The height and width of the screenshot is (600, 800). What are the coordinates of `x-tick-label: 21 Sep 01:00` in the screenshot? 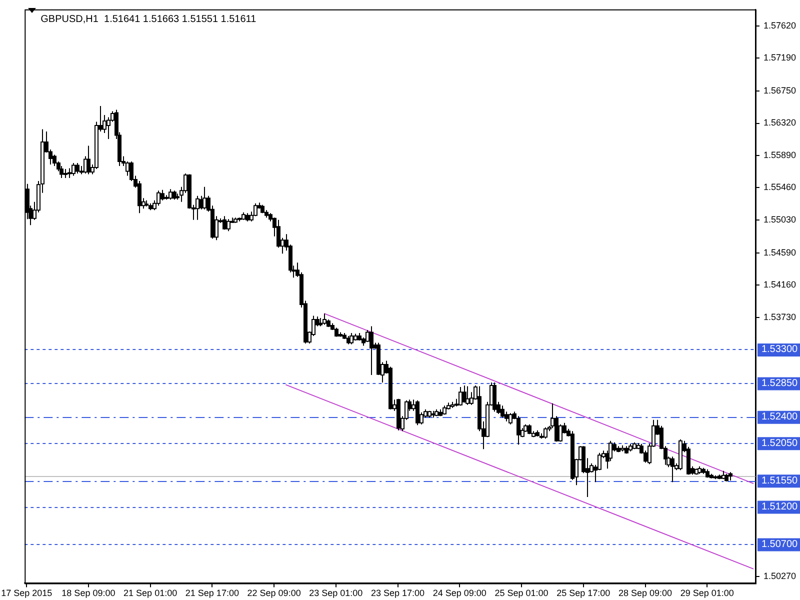 It's located at (151, 593).